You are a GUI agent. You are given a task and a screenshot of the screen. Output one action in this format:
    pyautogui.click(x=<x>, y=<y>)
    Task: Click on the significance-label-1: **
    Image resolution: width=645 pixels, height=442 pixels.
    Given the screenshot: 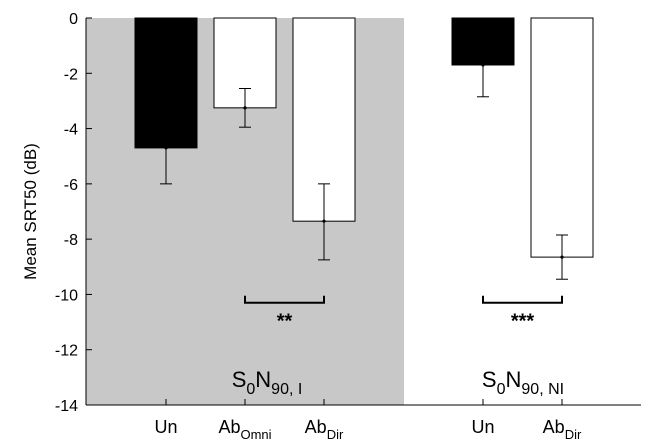 What is the action you would take?
    pyautogui.click(x=285, y=322)
    